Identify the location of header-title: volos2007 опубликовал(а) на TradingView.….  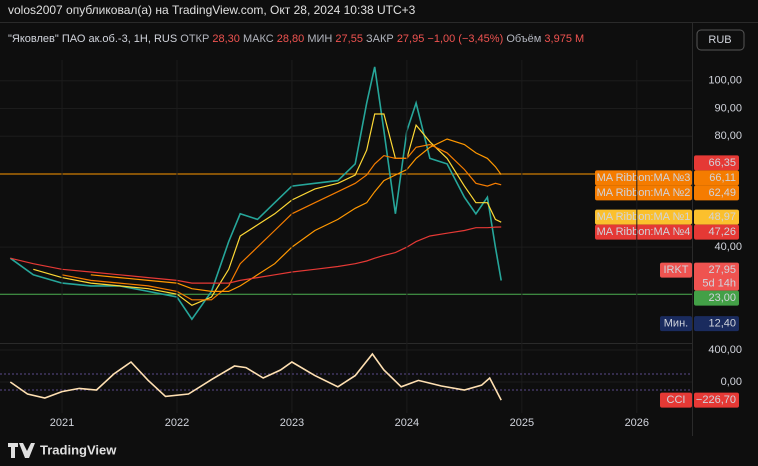
(212, 10).